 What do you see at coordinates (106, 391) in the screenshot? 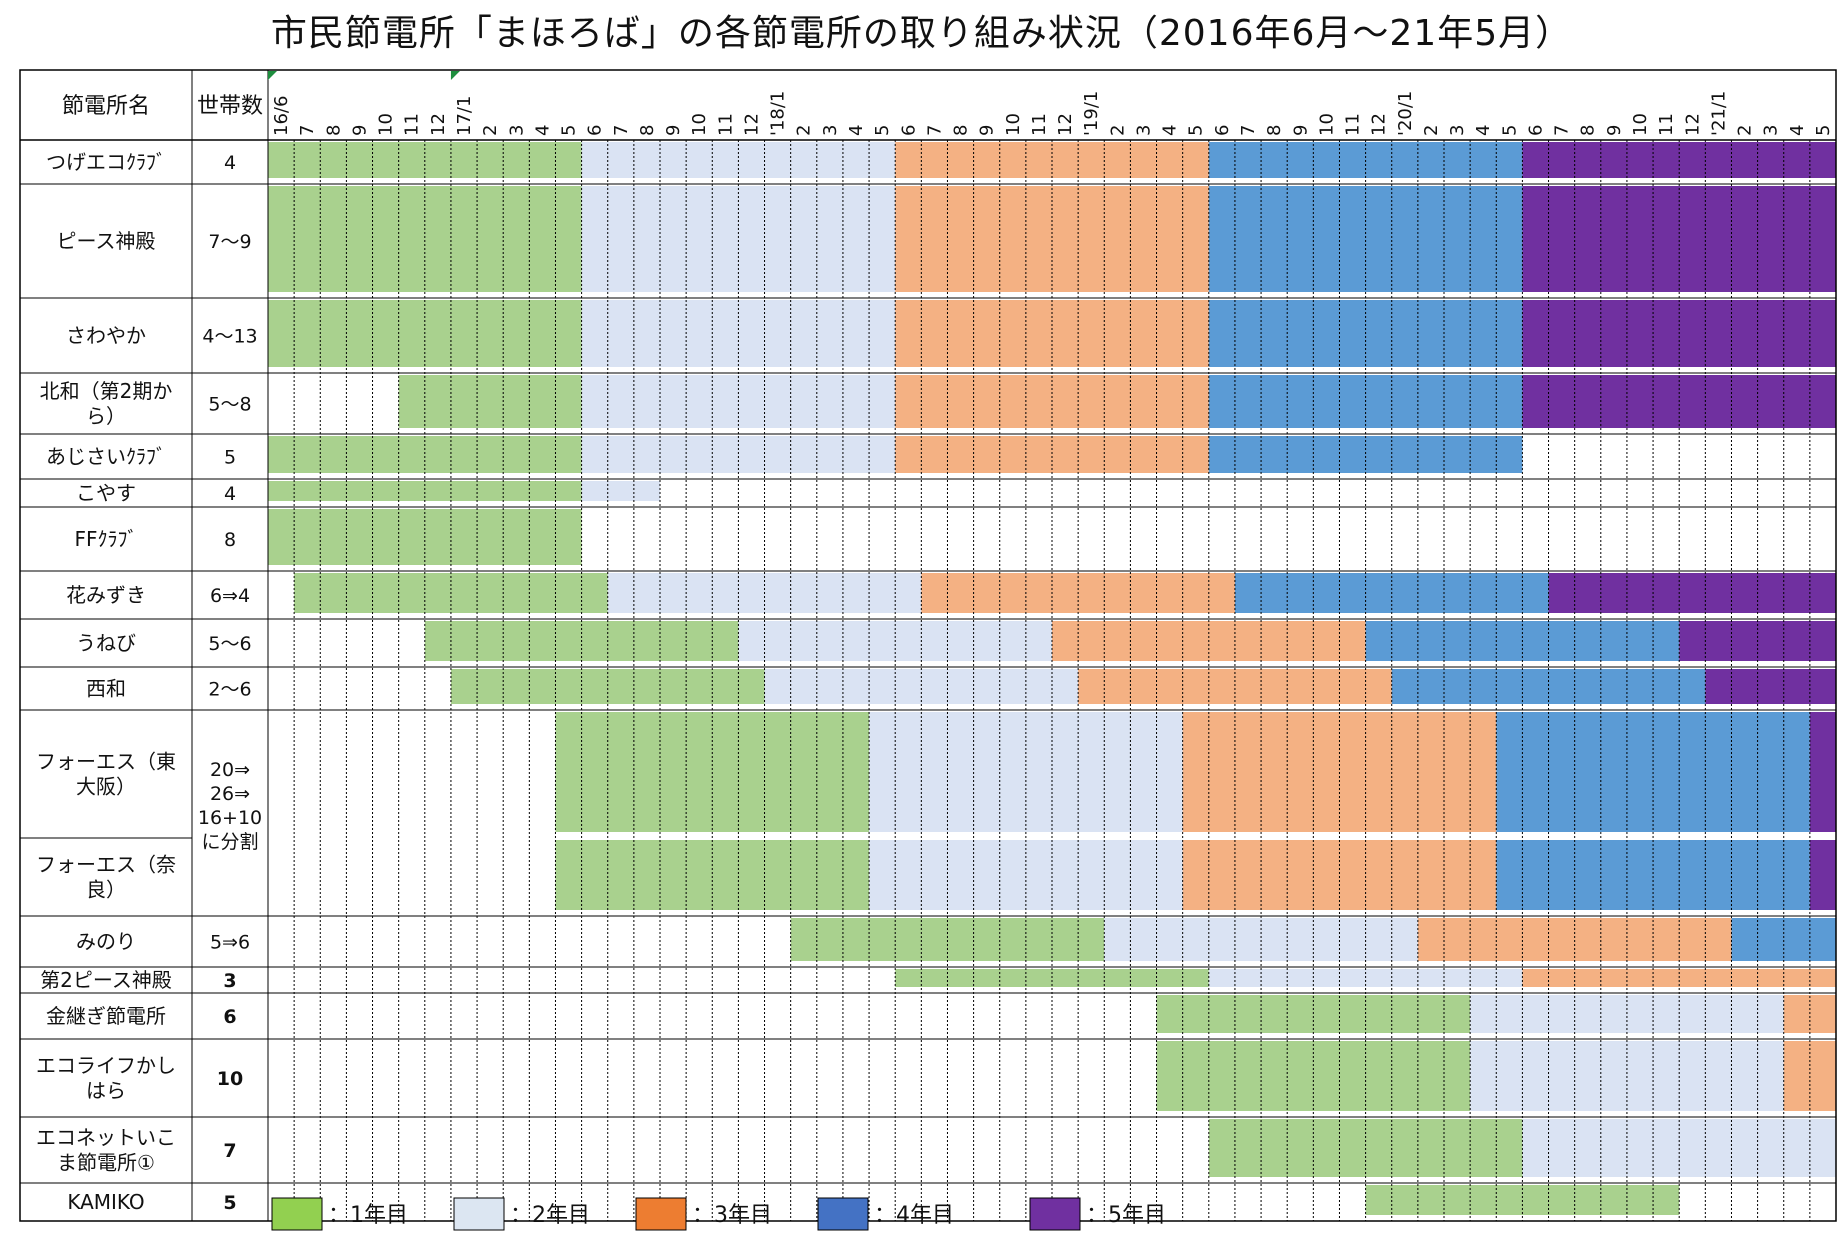
I see `station-name: 北和（第2期か` at bounding box center [106, 391].